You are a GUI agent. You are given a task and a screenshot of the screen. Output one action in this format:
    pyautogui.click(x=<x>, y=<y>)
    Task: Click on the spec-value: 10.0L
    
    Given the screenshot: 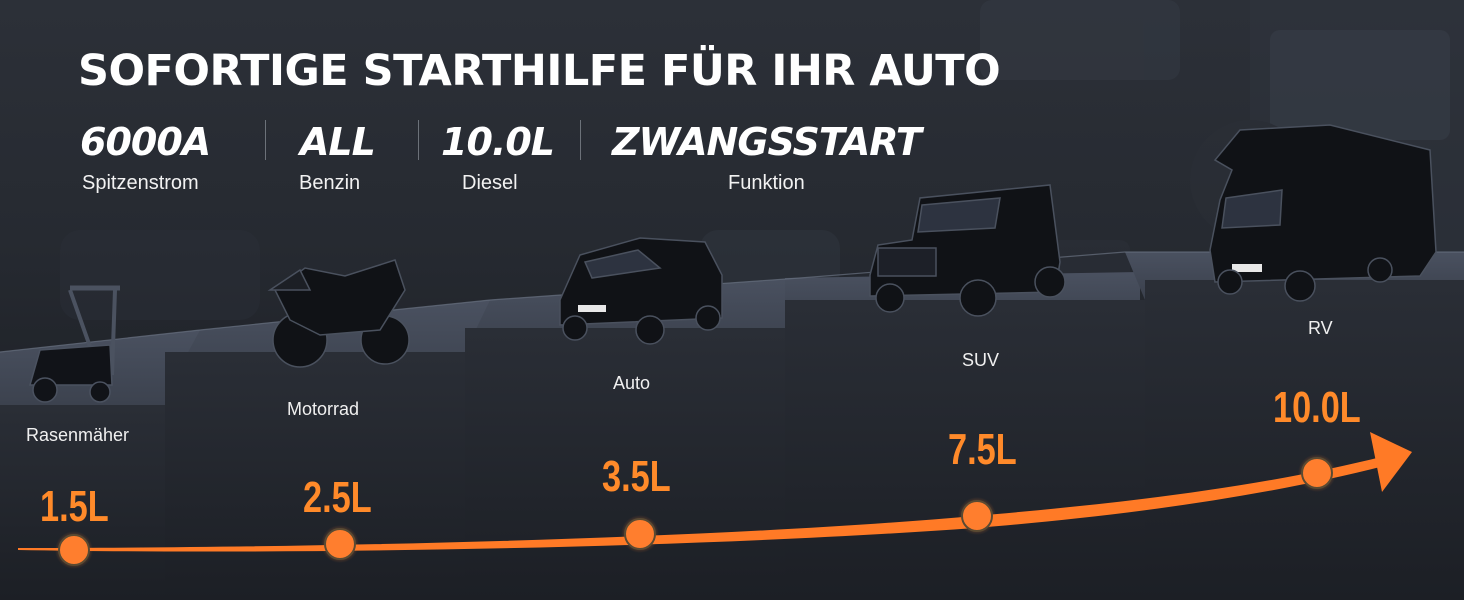 What is the action you would take?
    pyautogui.click(x=498, y=142)
    